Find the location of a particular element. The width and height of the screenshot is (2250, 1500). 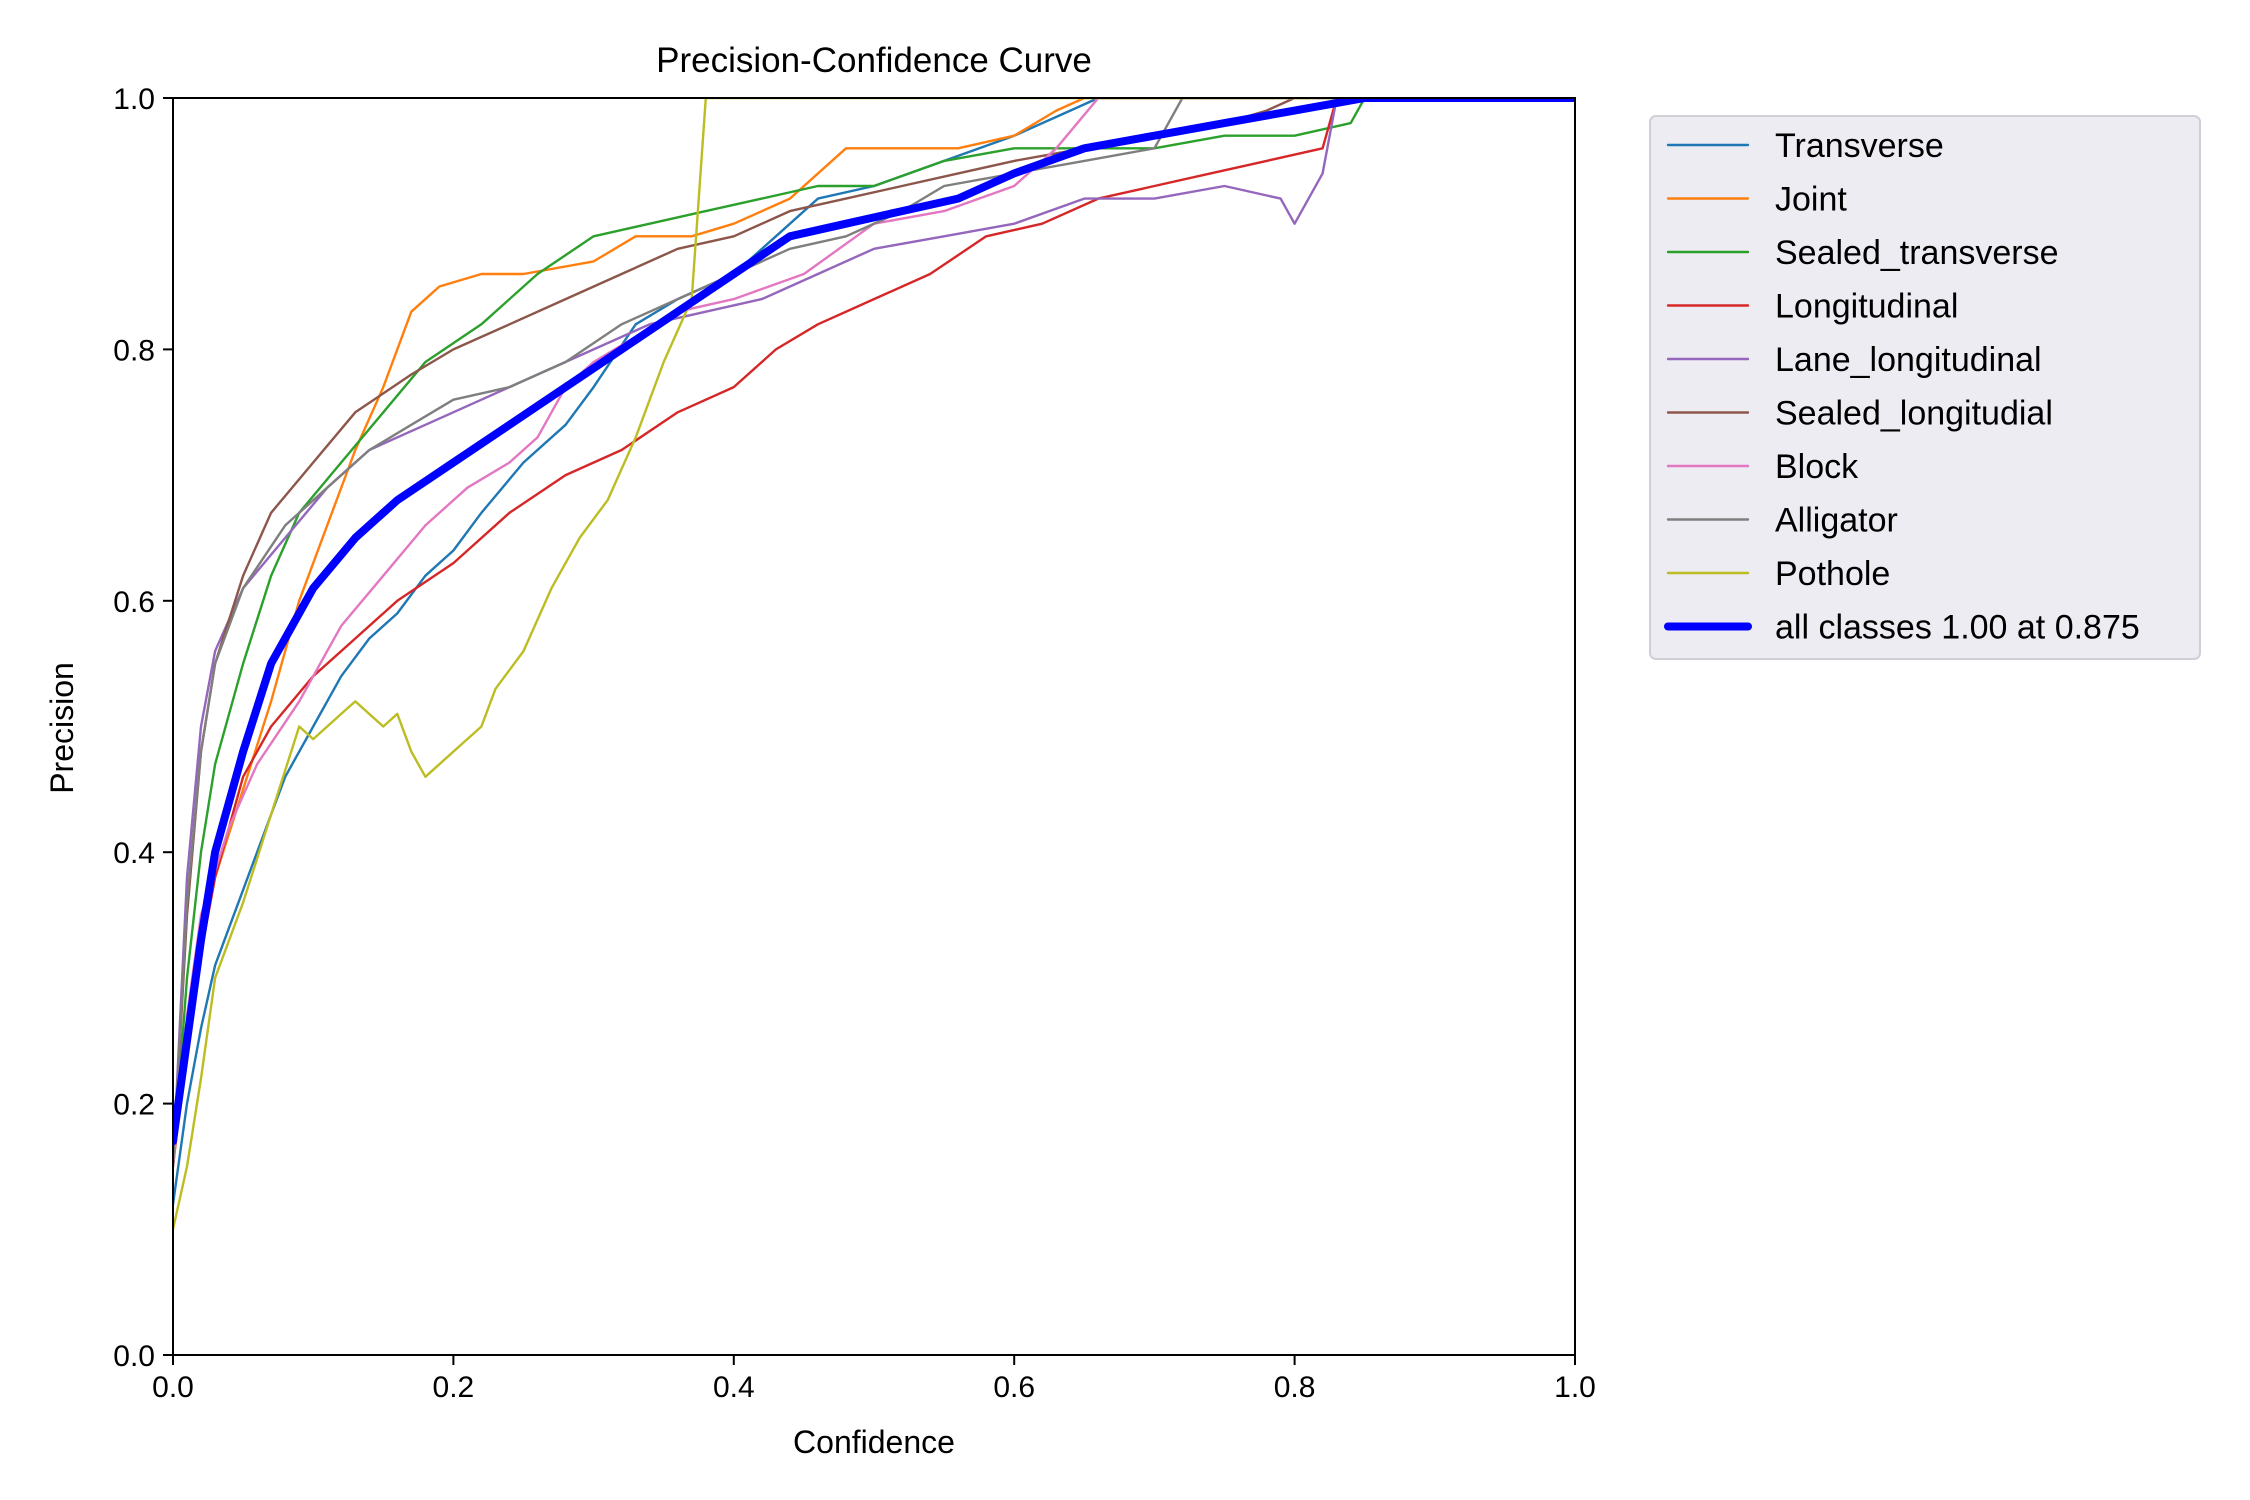

y-tick-label: 0.4 is located at coordinates (134, 853).